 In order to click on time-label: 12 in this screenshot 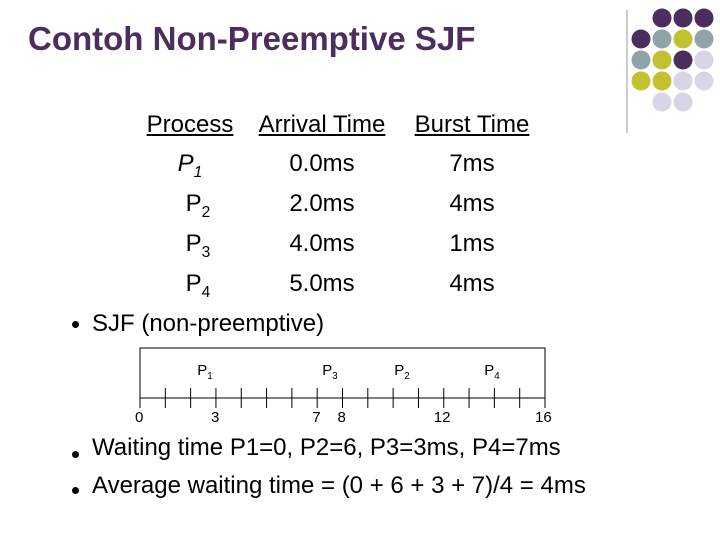, I will do `click(442, 417)`.